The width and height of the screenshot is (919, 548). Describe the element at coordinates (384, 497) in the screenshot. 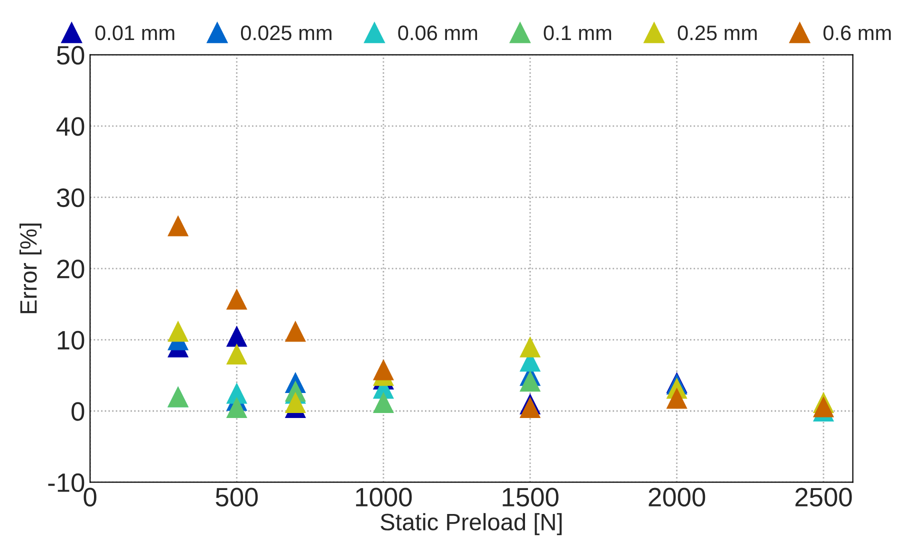

I see `x-tick-label: 1000` at that location.